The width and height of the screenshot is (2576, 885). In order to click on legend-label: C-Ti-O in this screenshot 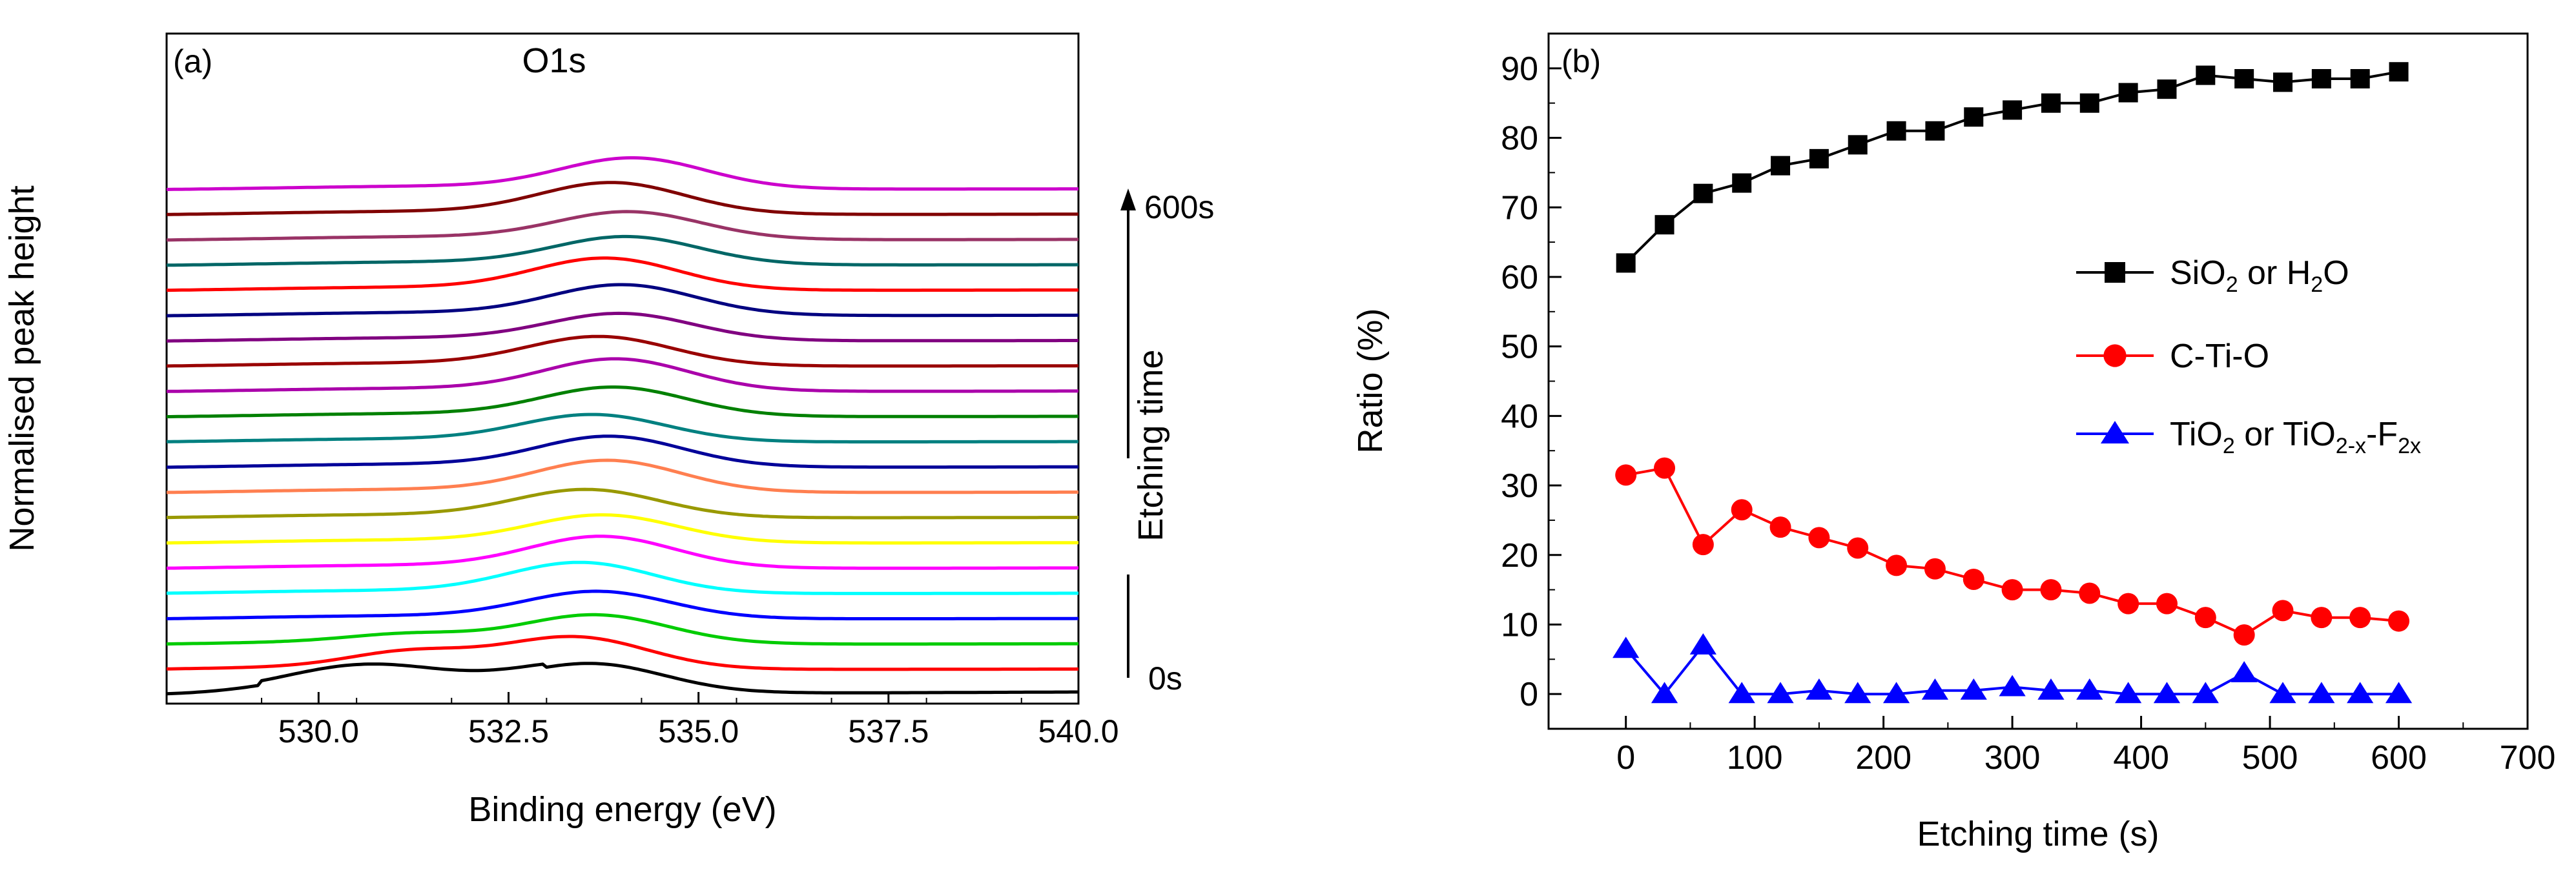, I will do `click(2219, 356)`.